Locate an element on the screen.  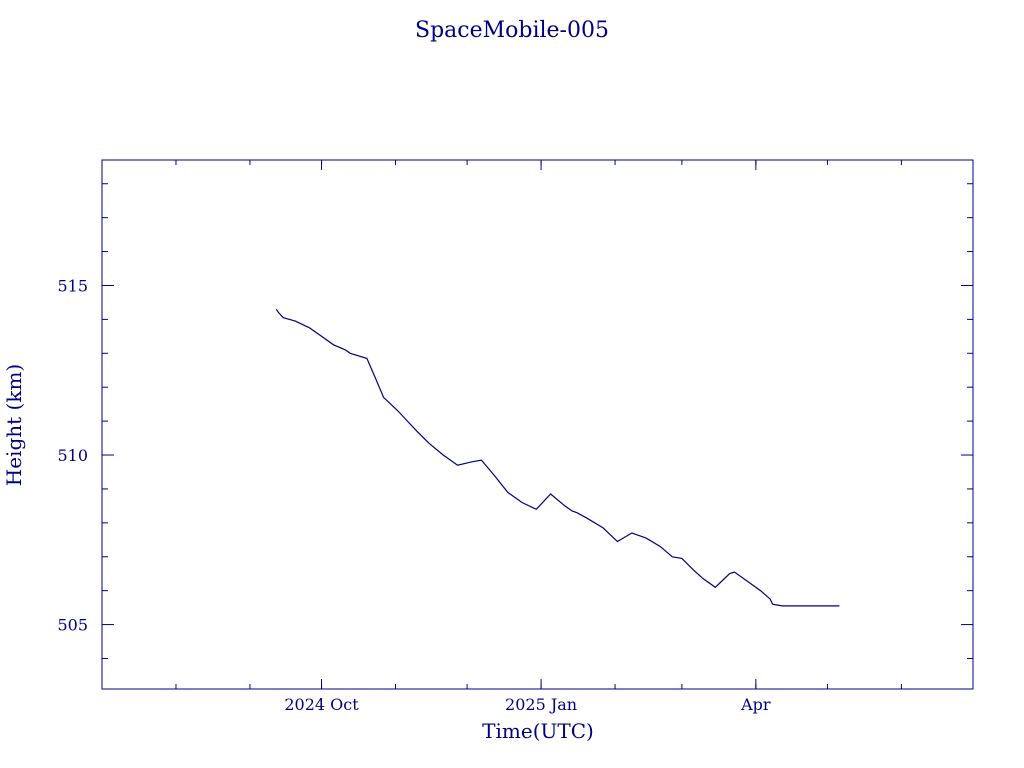
x-axis-label: Time(UTC) is located at coordinates (538, 731).